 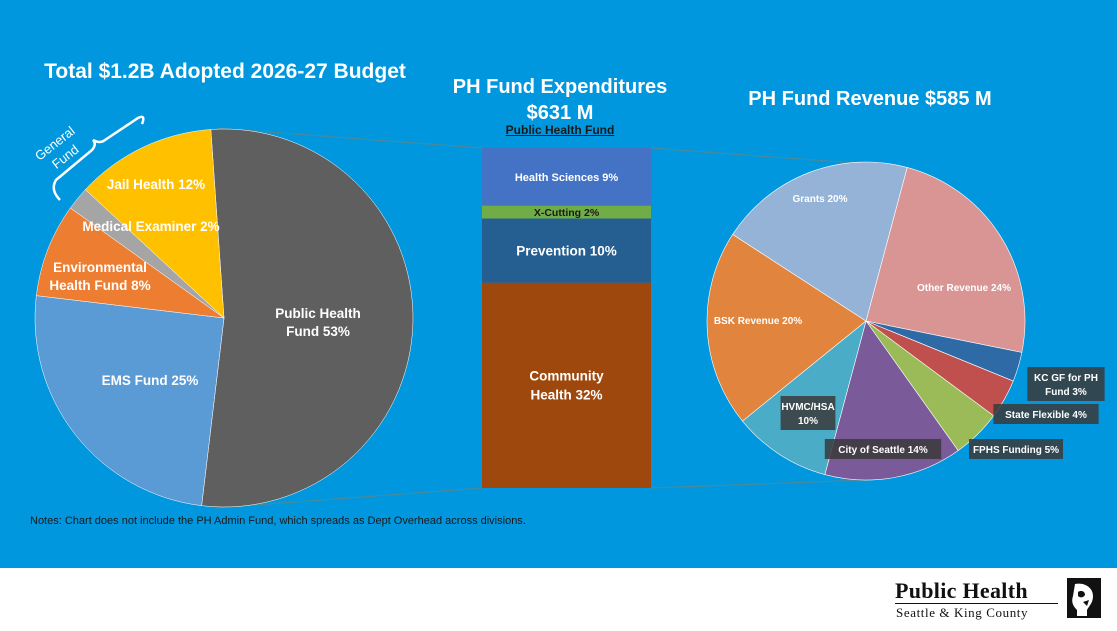 I want to click on pie-label-city-of-seattle-14: City of Seattle 14%, so click(x=883, y=450).